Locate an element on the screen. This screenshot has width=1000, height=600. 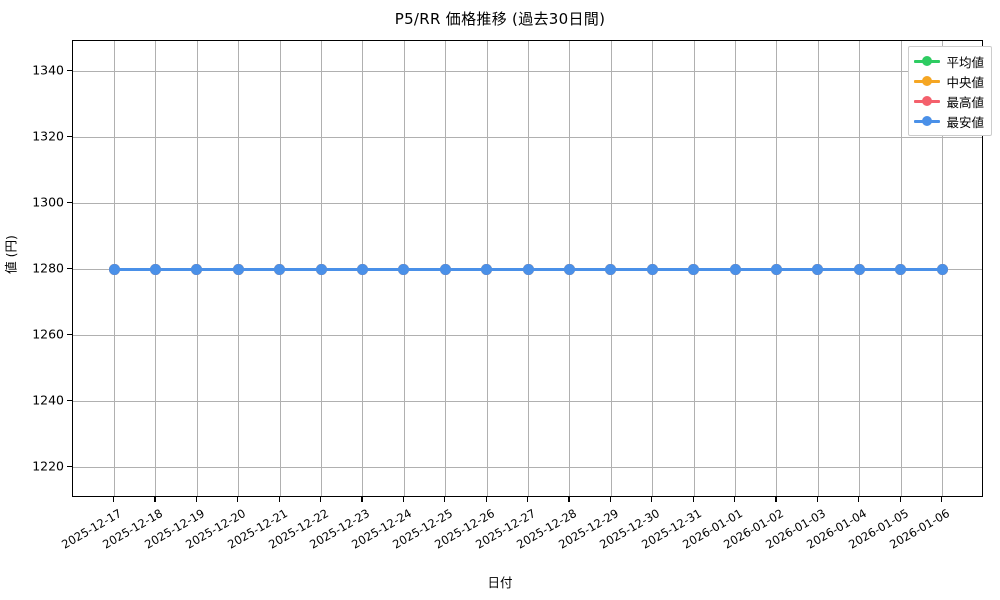
legend-item-1: 中央値 is located at coordinates (949, 81).